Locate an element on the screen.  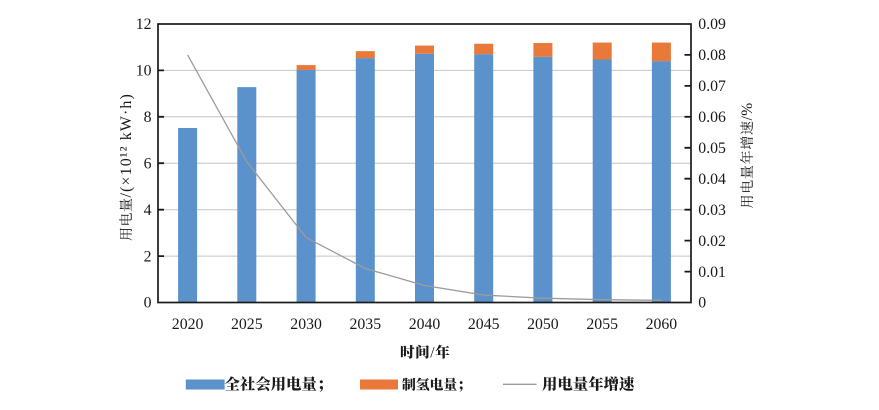
svg-text: 2060 is located at coordinates (662, 324).